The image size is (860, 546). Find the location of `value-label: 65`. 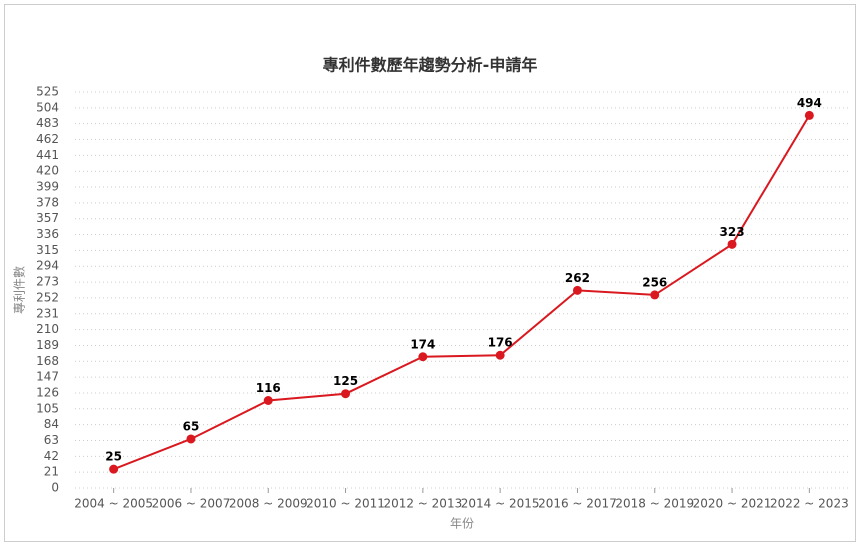

value-label: 65 is located at coordinates (191, 426).